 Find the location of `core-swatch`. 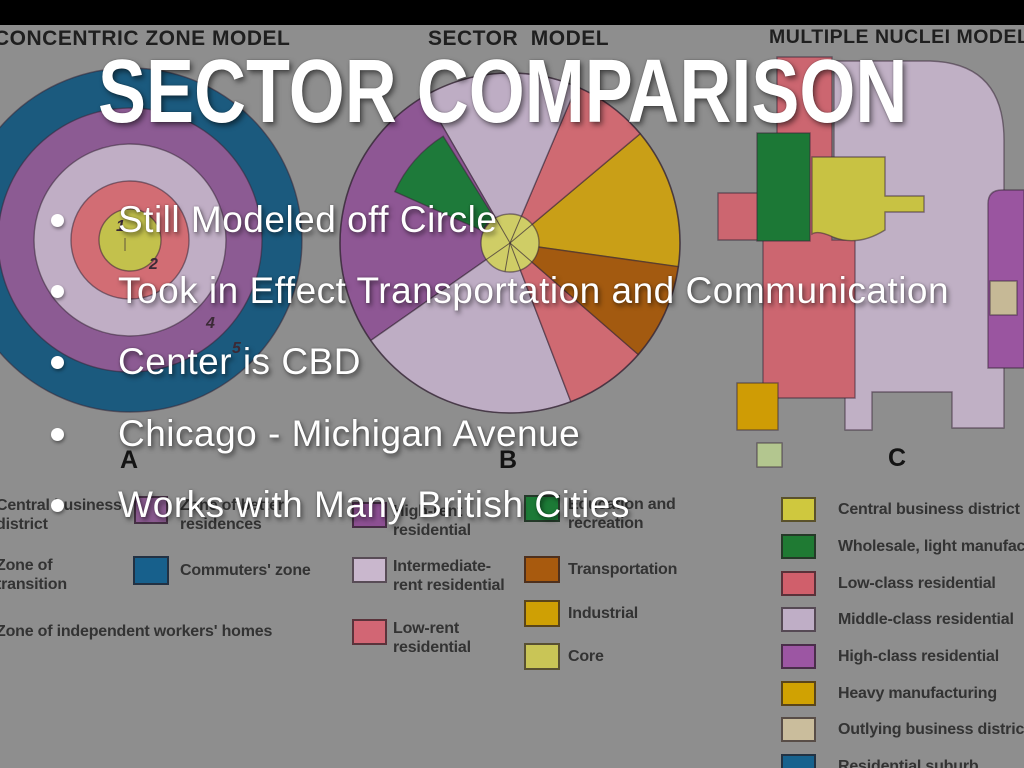

core-swatch is located at coordinates (542, 656).